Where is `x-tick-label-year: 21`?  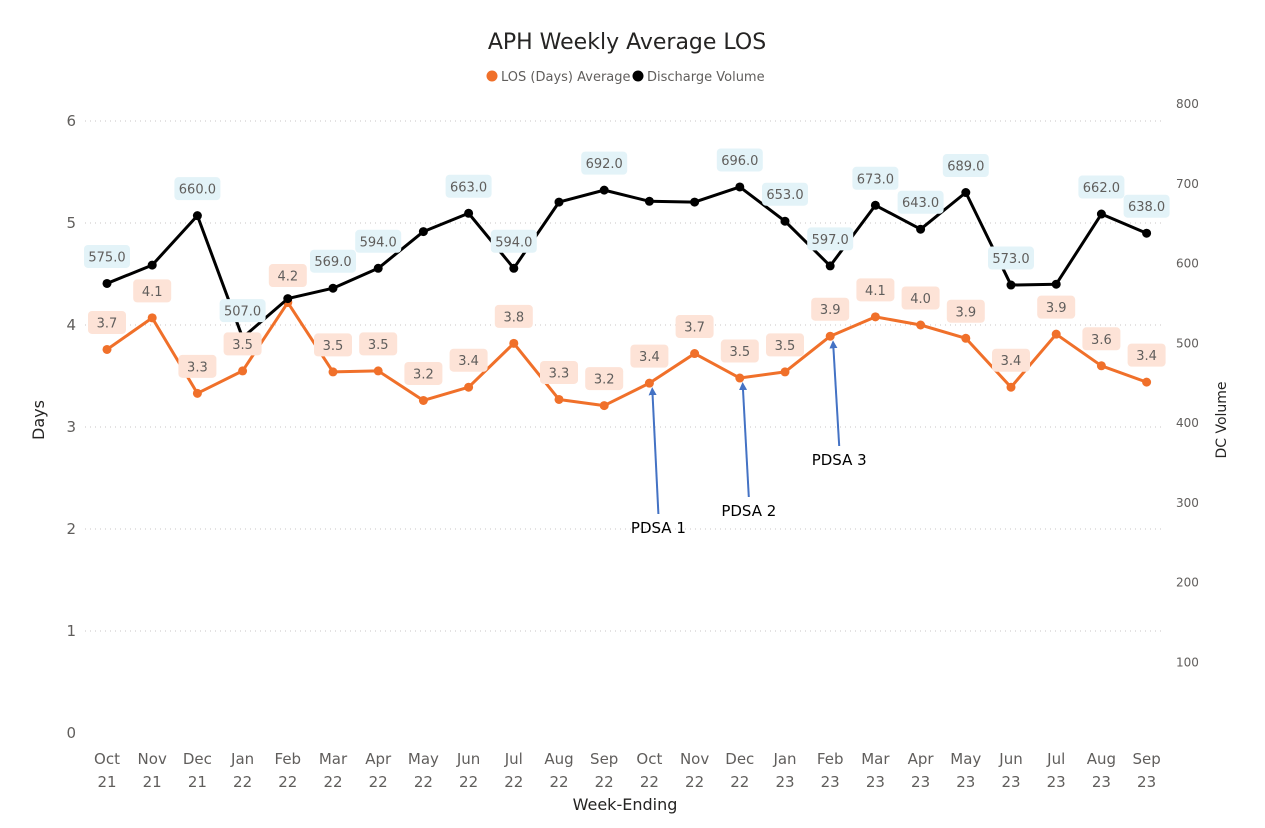 x-tick-label-year: 21 is located at coordinates (106, 782).